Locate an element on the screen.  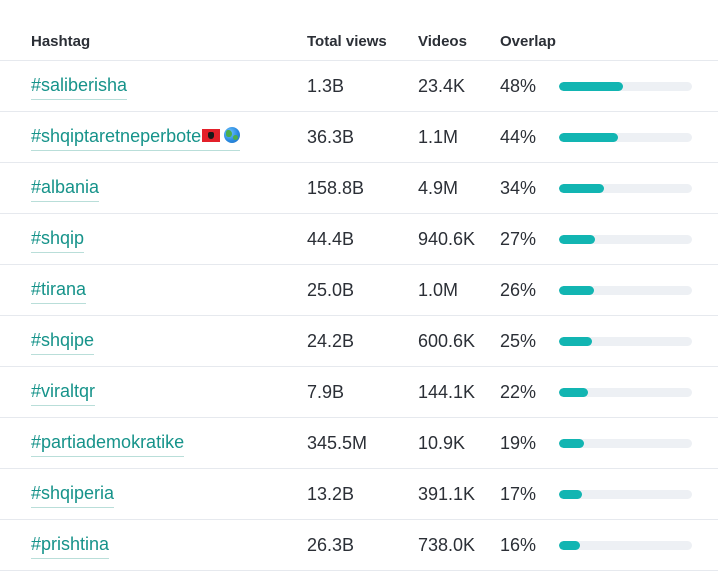
total-views-cell: 44.4B is located at coordinates (331, 239).